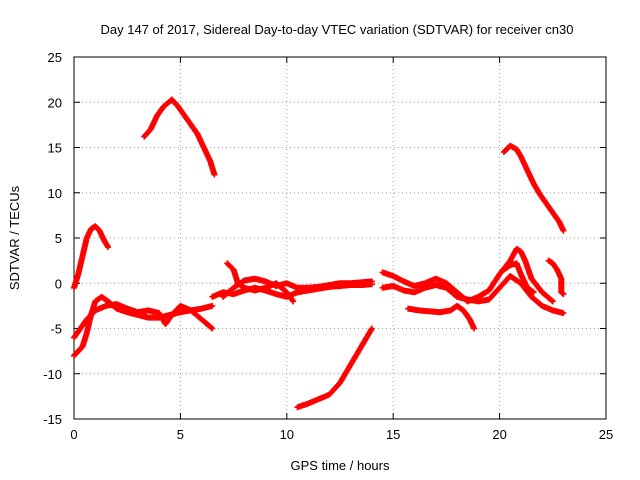 The image size is (640, 480). Describe the element at coordinates (287, 434) in the screenshot. I see `x-tick-label: 10` at that location.